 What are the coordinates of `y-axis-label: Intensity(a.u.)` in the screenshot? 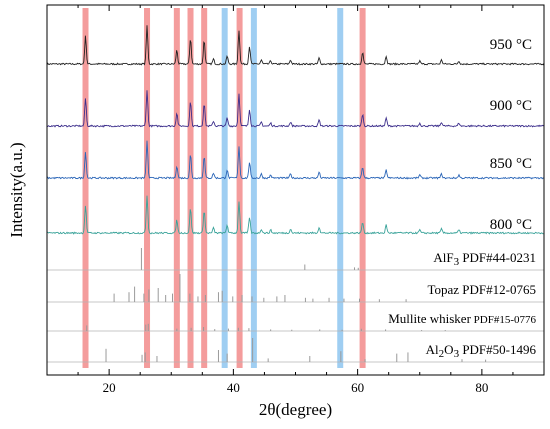 It's located at (16, 189).